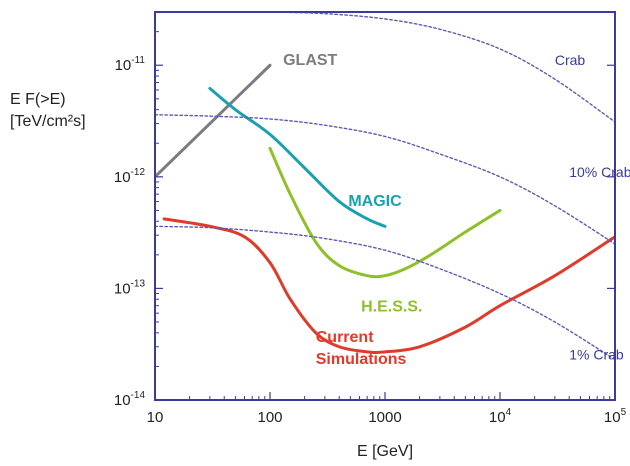 The width and height of the screenshot is (630, 466). What do you see at coordinates (155, 417) in the screenshot?
I see `x-tick-label: 10` at bounding box center [155, 417].